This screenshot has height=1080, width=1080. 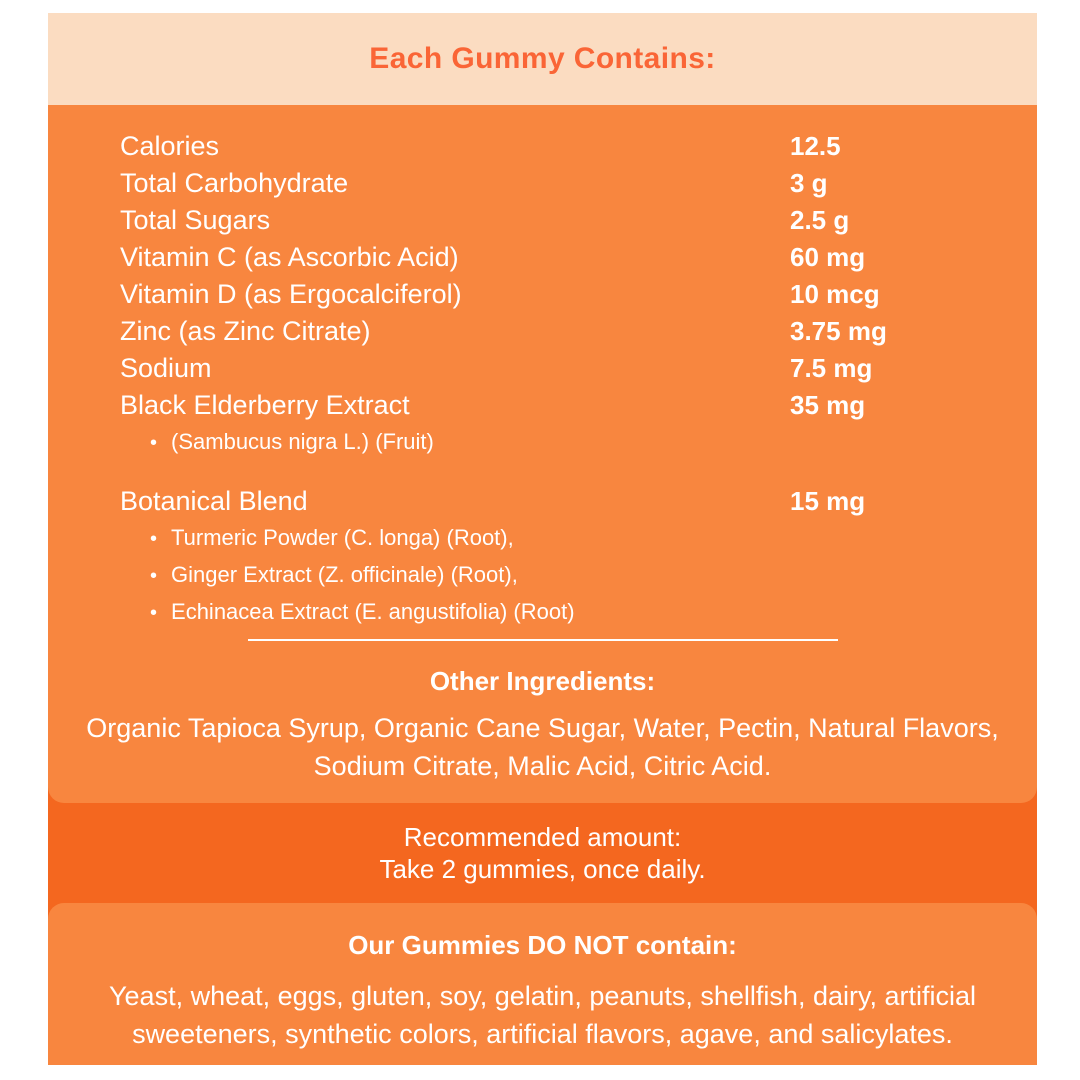 I want to click on nutrient-sub-item: • Ginger Extract (Z. officinale) (Root),, so click(x=542, y=575).